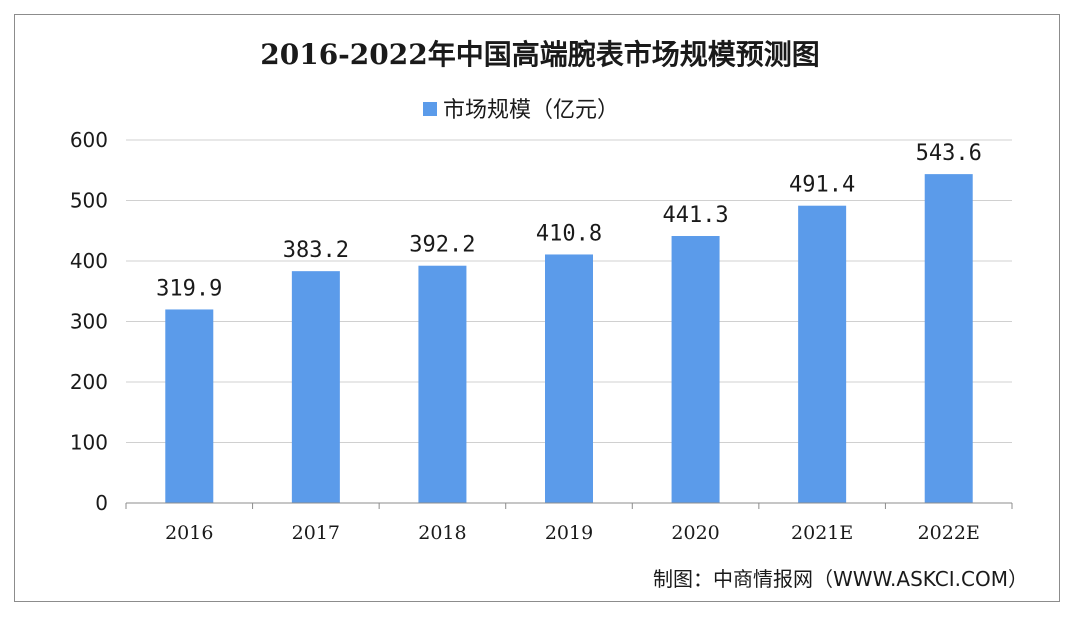 The height and width of the screenshot is (636, 1080). Describe the element at coordinates (822, 185) in the screenshot. I see `value-label: 491.4` at that location.